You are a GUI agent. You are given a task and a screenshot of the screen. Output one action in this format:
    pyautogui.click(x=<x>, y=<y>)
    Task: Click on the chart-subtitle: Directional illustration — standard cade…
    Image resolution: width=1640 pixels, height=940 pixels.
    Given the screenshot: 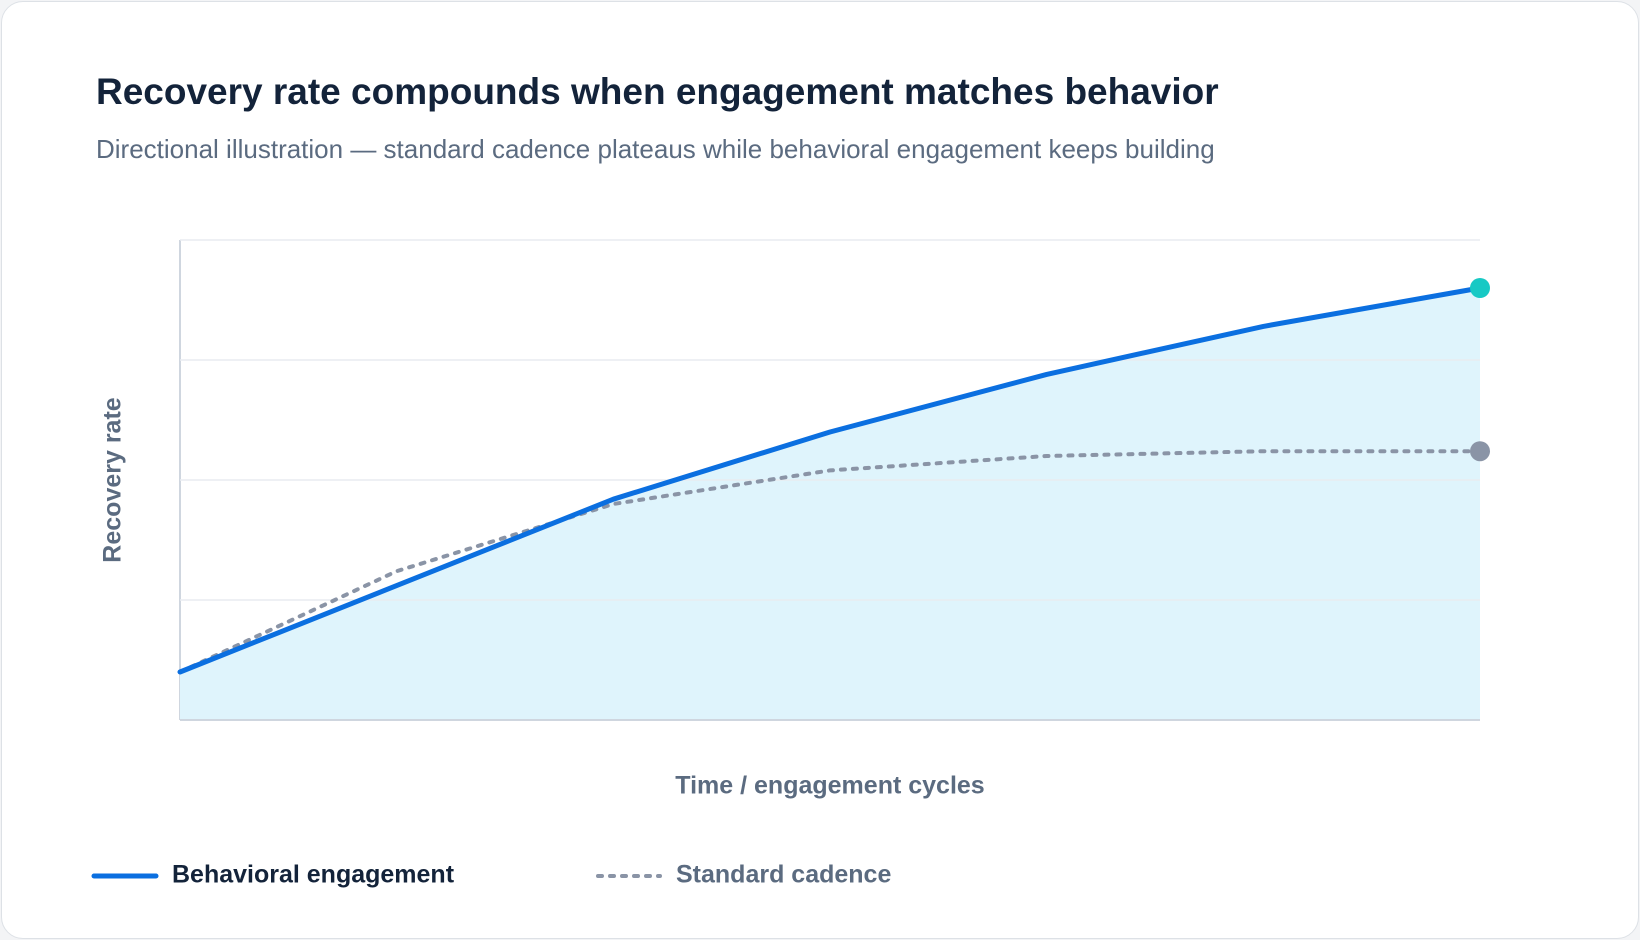 What is the action you would take?
    pyautogui.click(x=655, y=149)
    